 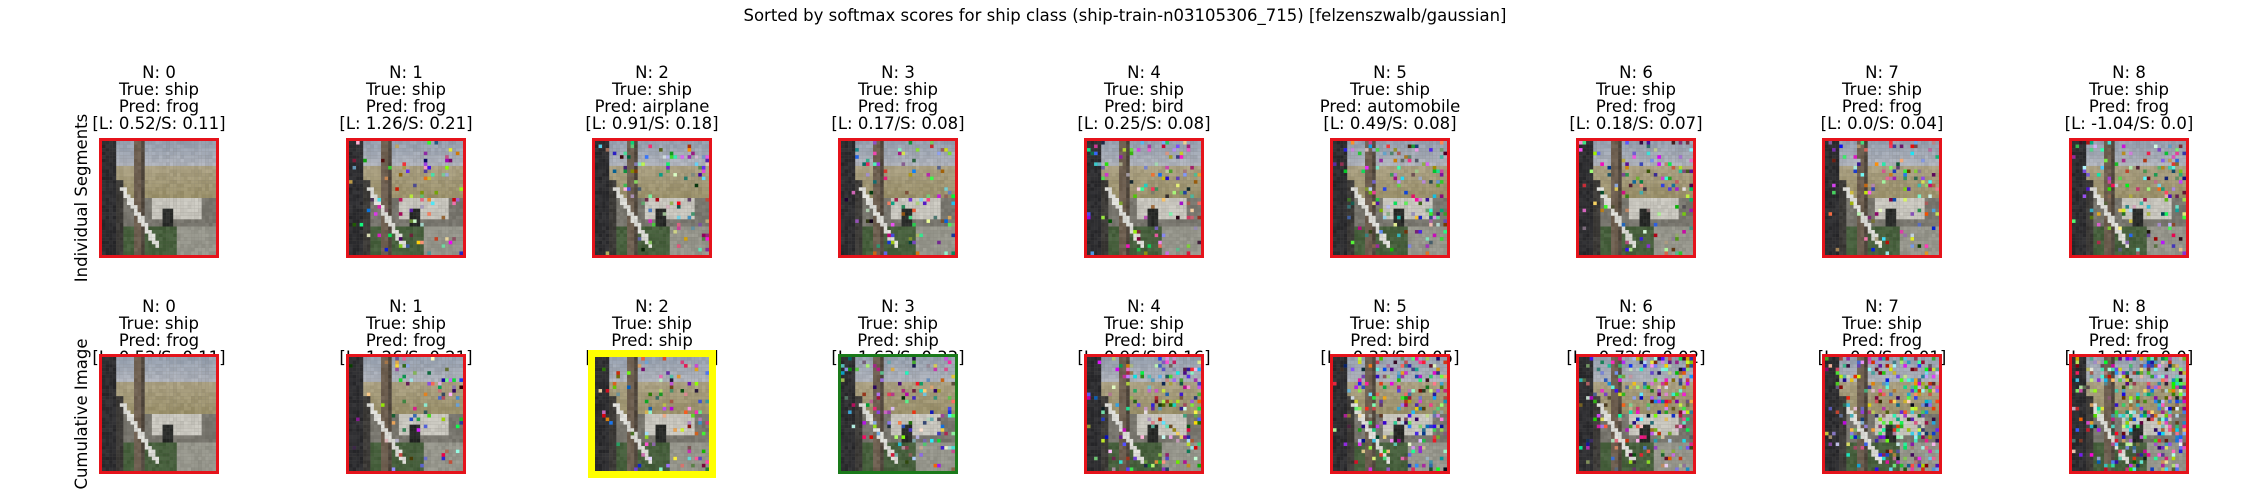 What do you see at coordinates (1390, 106) in the screenshot?
I see `panel-pred-label: Pred: automobile` at bounding box center [1390, 106].